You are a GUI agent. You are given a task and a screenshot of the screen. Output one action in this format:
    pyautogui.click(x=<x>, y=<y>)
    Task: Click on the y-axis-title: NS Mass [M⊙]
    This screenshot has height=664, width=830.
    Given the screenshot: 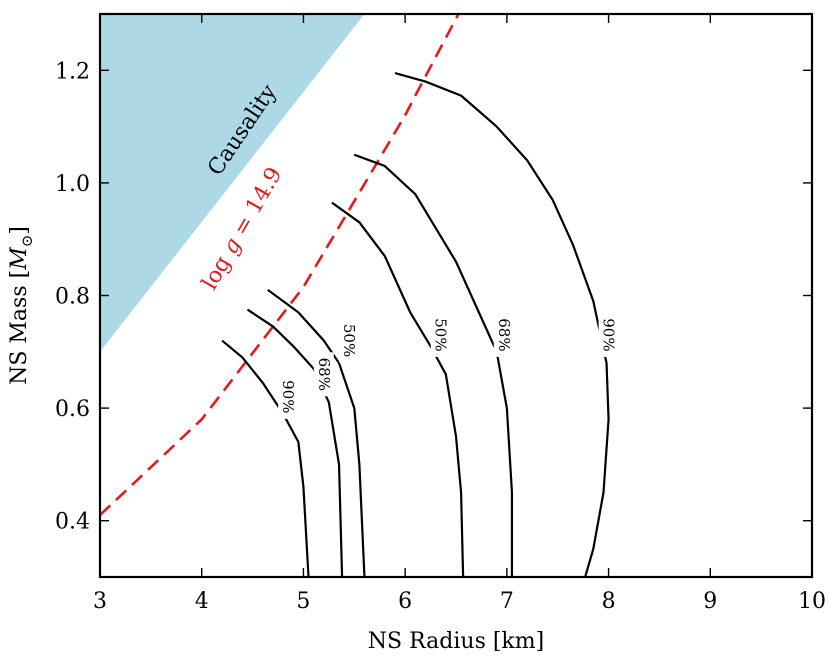 What is the action you would take?
    pyautogui.click(x=21, y=305)
    